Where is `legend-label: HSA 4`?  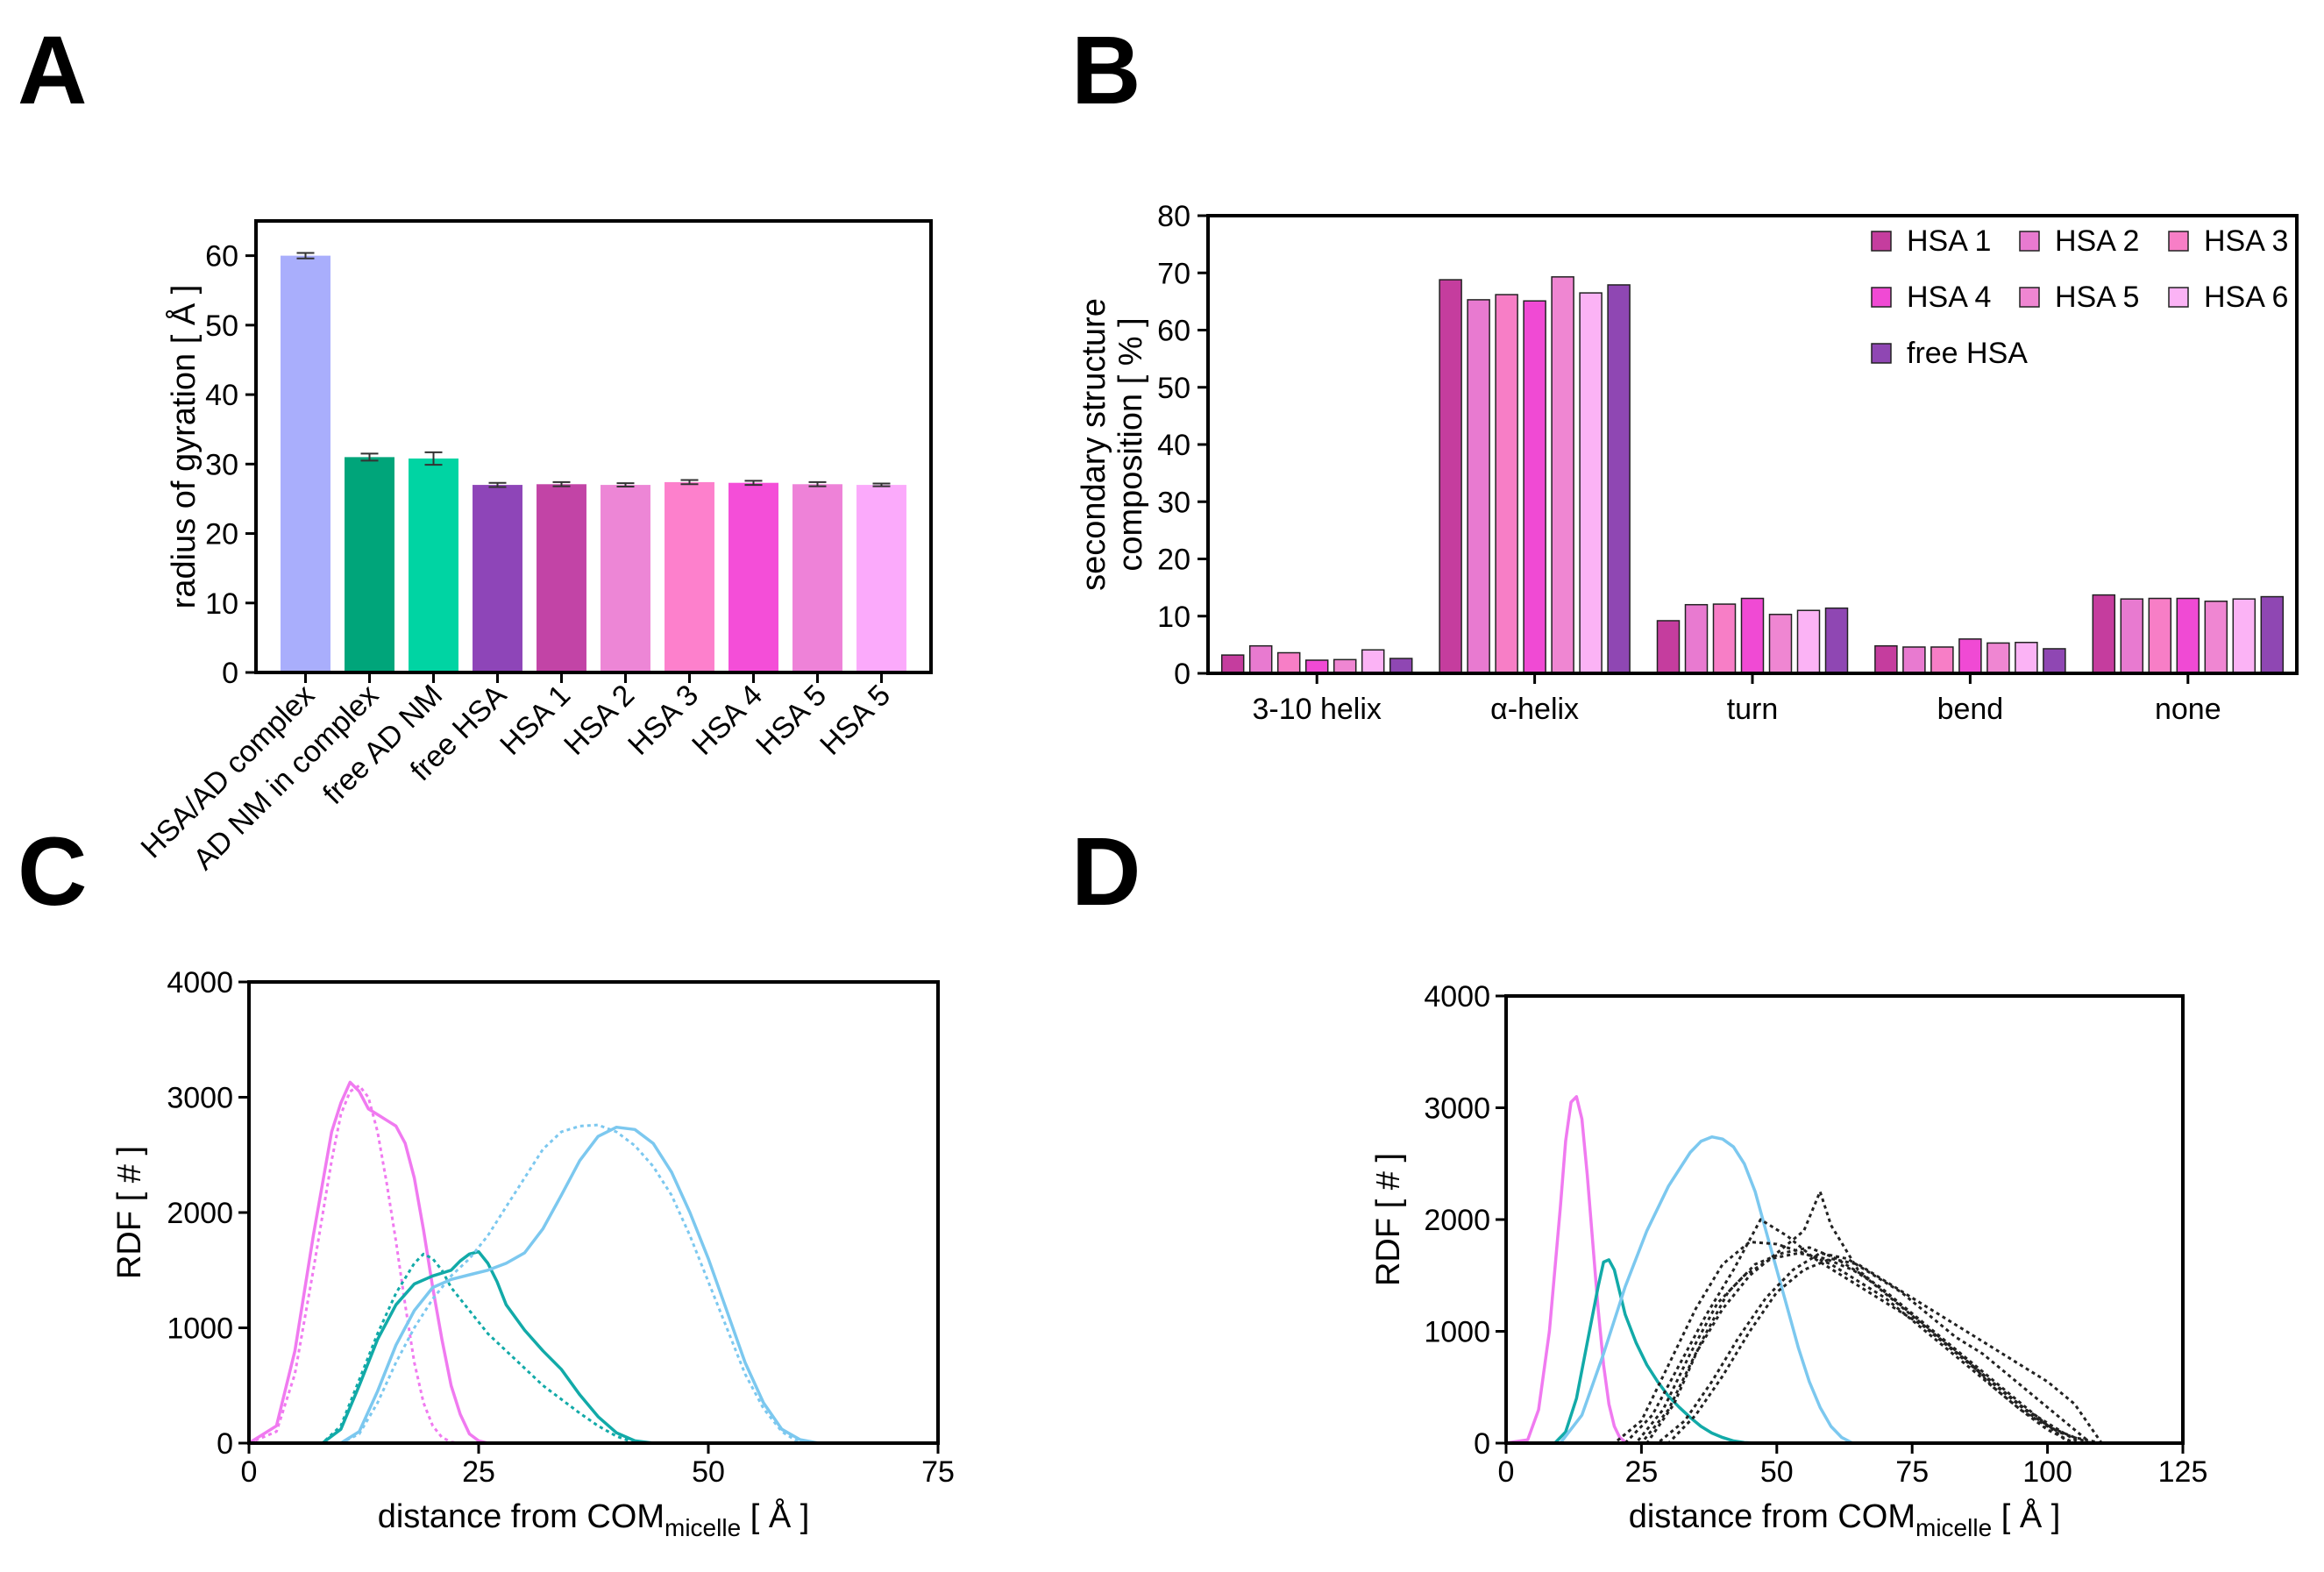
legend-label: HSA 4 is located at coordinates (1949, 298).